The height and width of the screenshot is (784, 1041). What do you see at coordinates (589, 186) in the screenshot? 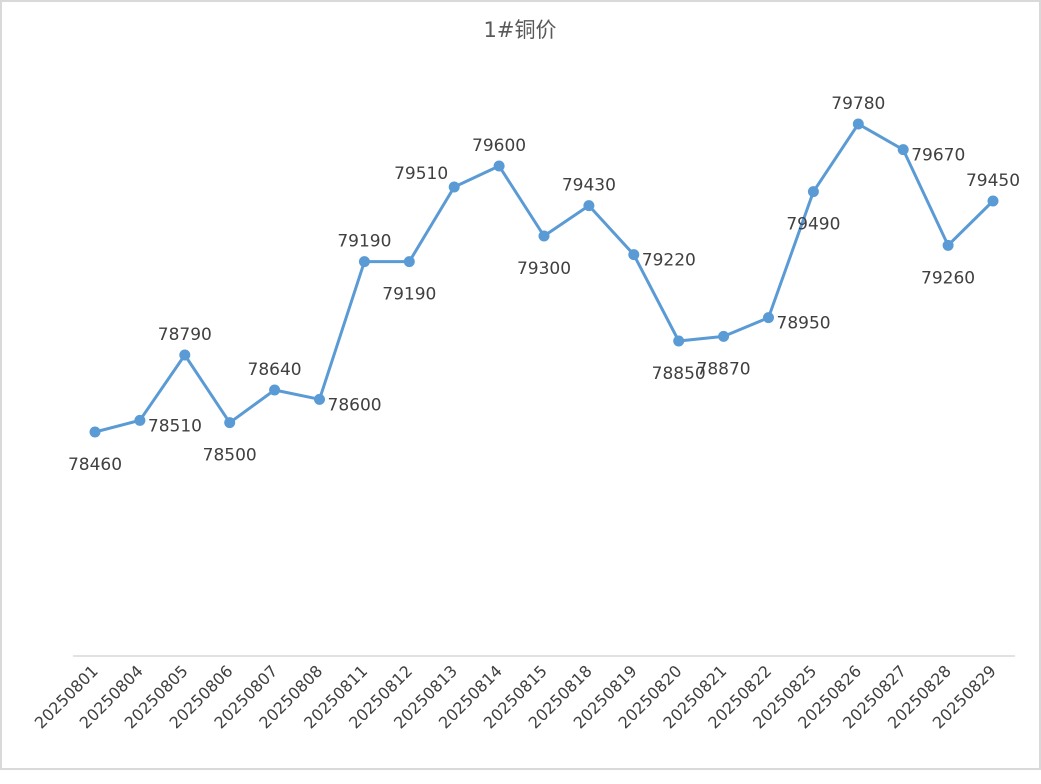
I see `data-label: 79430` at bounding box center [589, 186].